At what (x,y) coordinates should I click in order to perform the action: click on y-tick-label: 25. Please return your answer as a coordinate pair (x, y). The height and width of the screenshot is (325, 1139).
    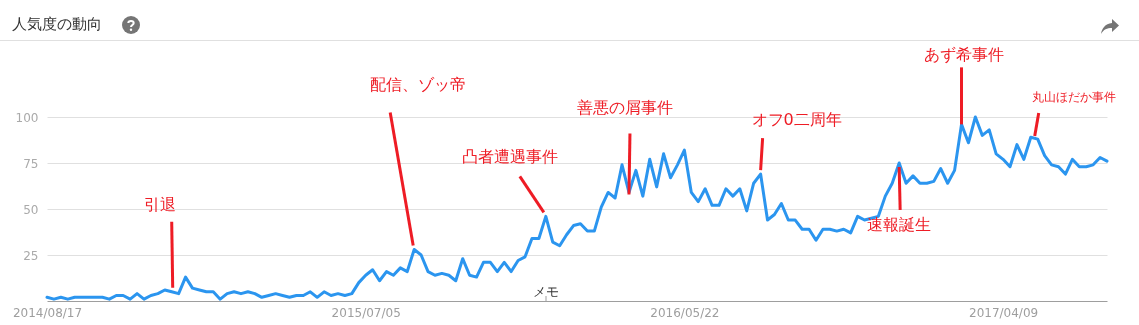
    Looking at the image, I should click on (31, 255).